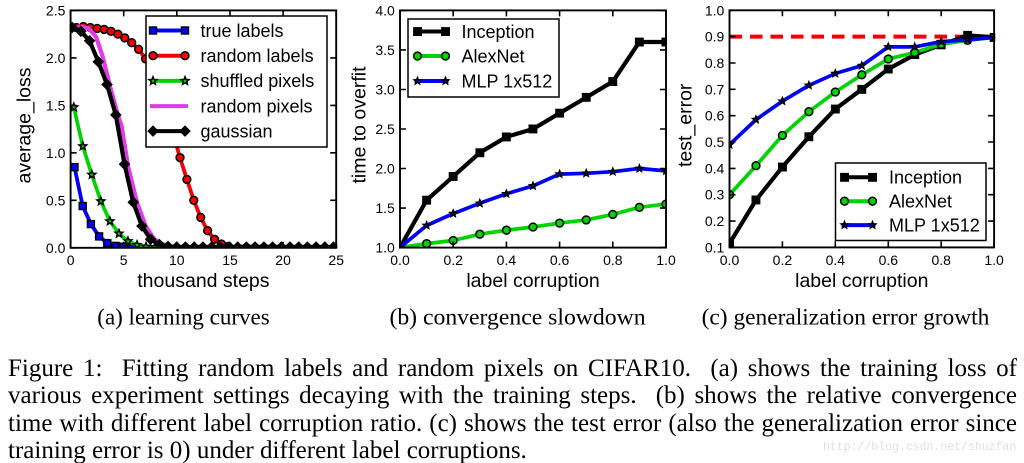 The image size is (1024, 463). Describe the element at coordinates (257, 106) in the screenshot. I see `svg-text: random pixels` at that location.